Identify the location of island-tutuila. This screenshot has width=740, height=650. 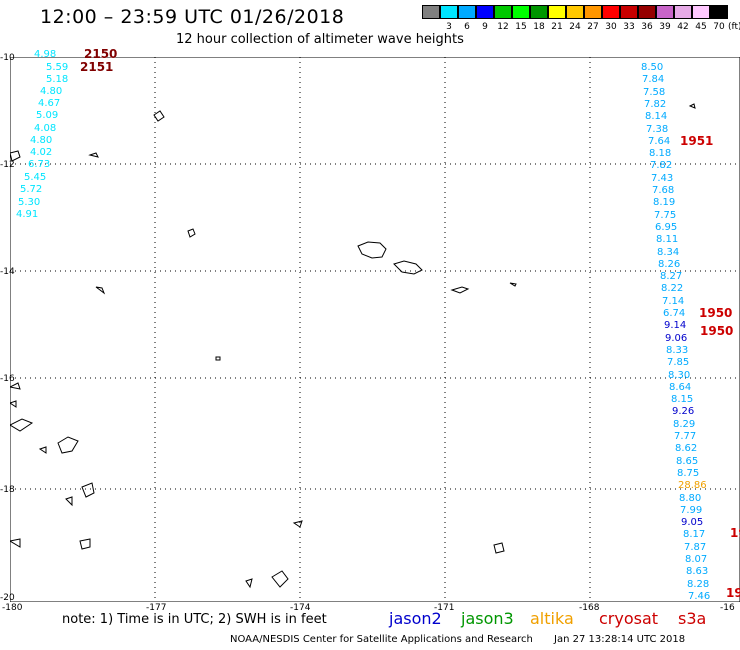
(460, 290).